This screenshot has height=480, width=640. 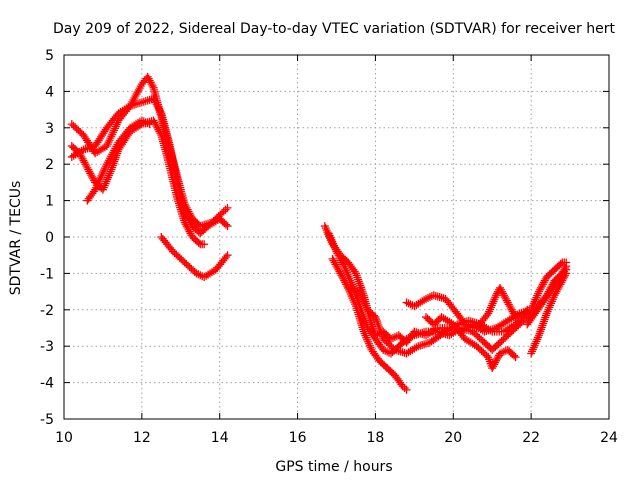 What do you see at coordinates (461, 307) in the screenshot?
I see `series-track-j` at bounding box center [461, 307].